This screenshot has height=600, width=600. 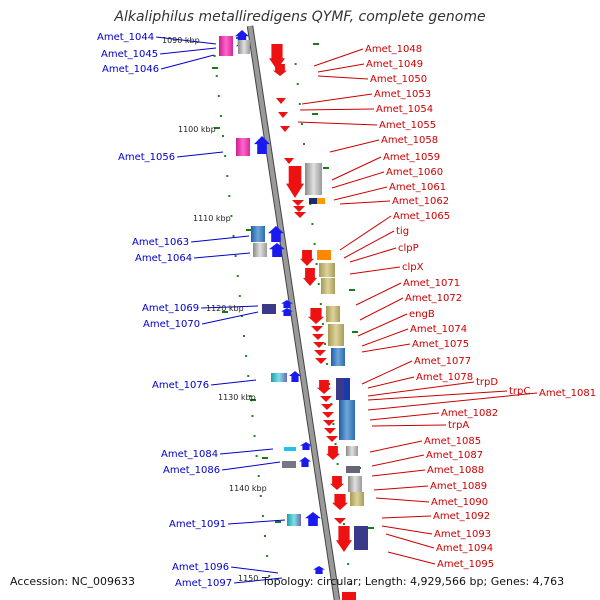 I want to click on gene-label: Amet_1064, so click(x=163, y=258).